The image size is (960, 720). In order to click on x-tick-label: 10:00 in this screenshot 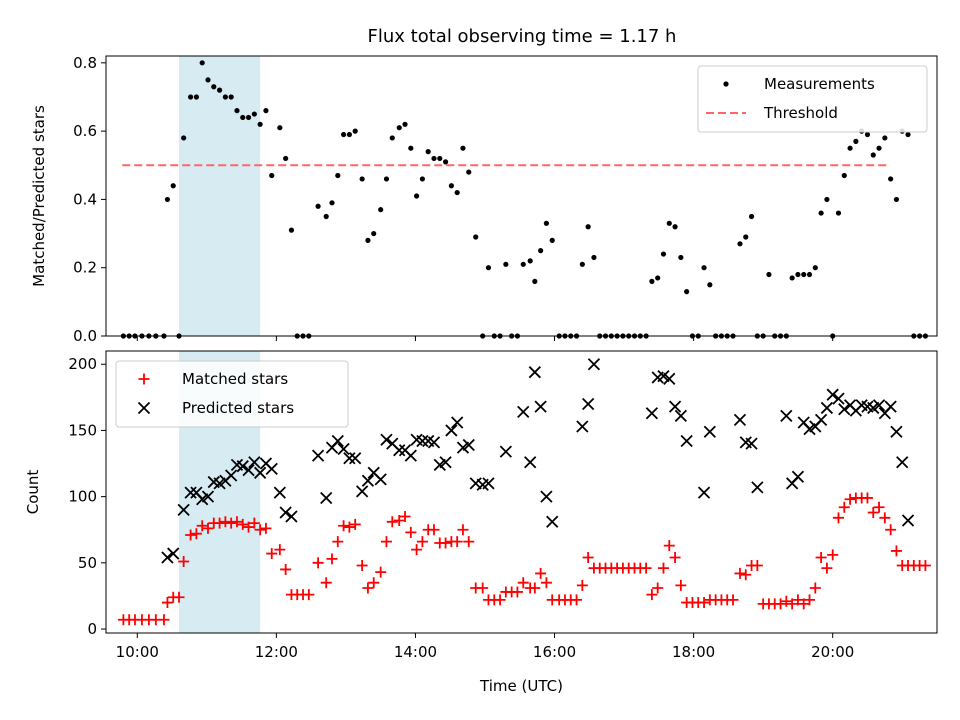, I will do `click(137, 652)`.